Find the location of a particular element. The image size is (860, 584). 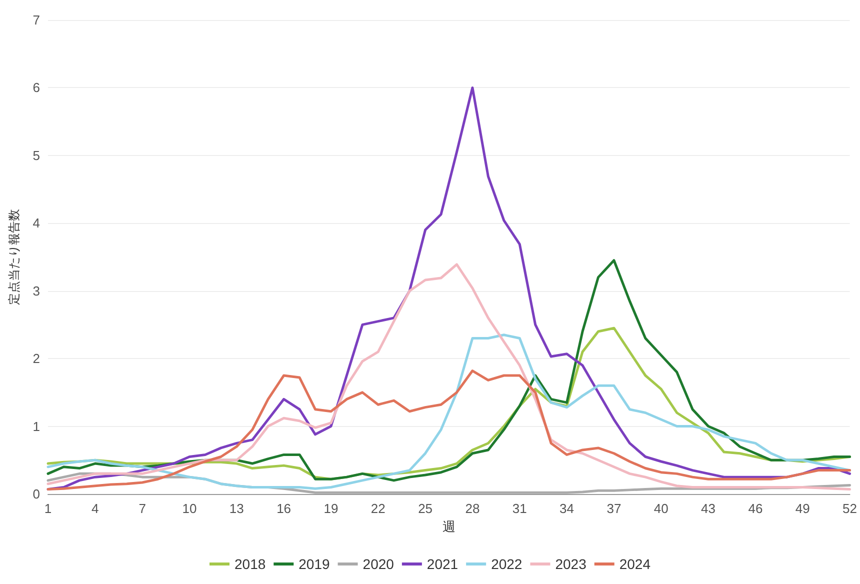

y-tick-label: 3 is located at coordinates (36, 290).